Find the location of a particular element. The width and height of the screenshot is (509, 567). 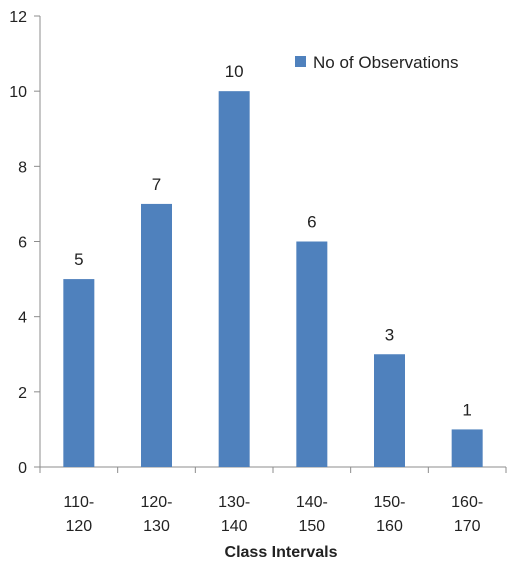

x-tick-label: 160 is located at coordinates (389, 526).